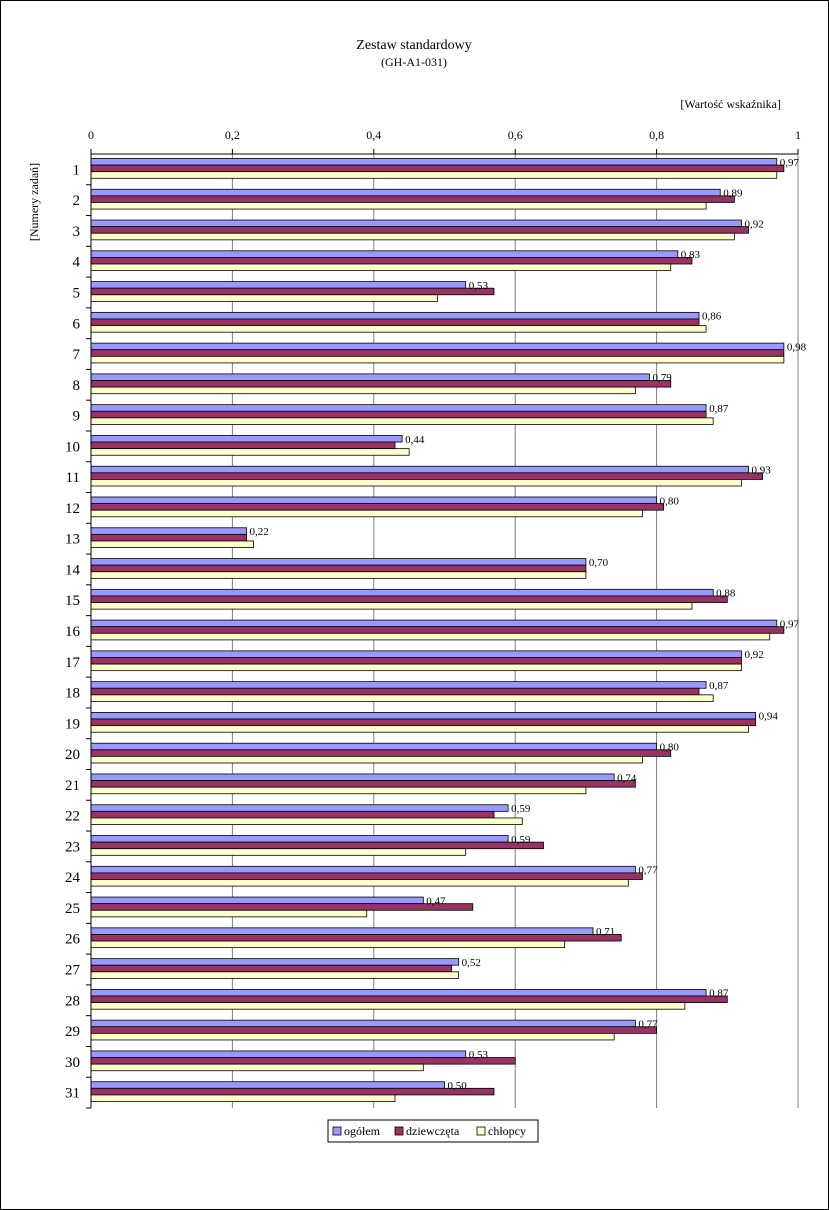 This screenshot has width=829, height=1210. Describe the element at coordinates (72, 724) in the screenshot. I see `category-label: 19` at that location.